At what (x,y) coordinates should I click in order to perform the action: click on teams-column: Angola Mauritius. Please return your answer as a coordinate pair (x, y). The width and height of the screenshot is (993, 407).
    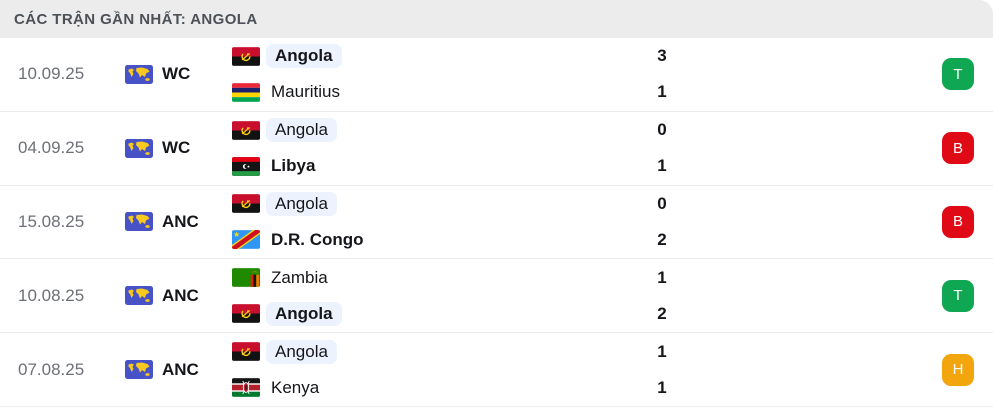
    Looking at the image, I should click on (439, 74).